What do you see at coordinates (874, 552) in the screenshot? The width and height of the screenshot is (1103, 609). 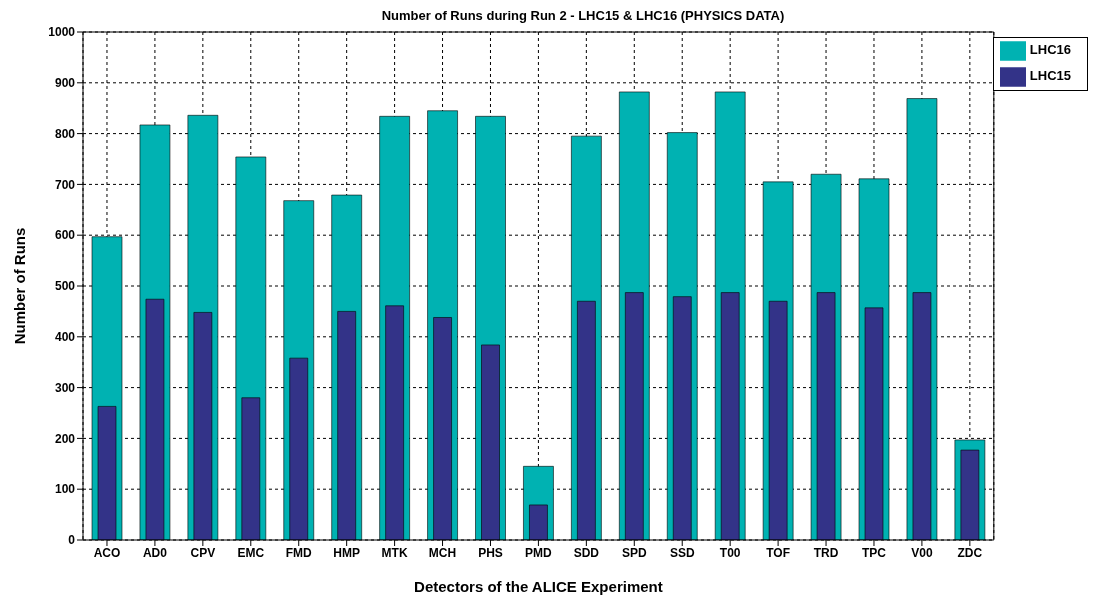 I see `x-tick-label: TPC` at bounding box center [874, 552].